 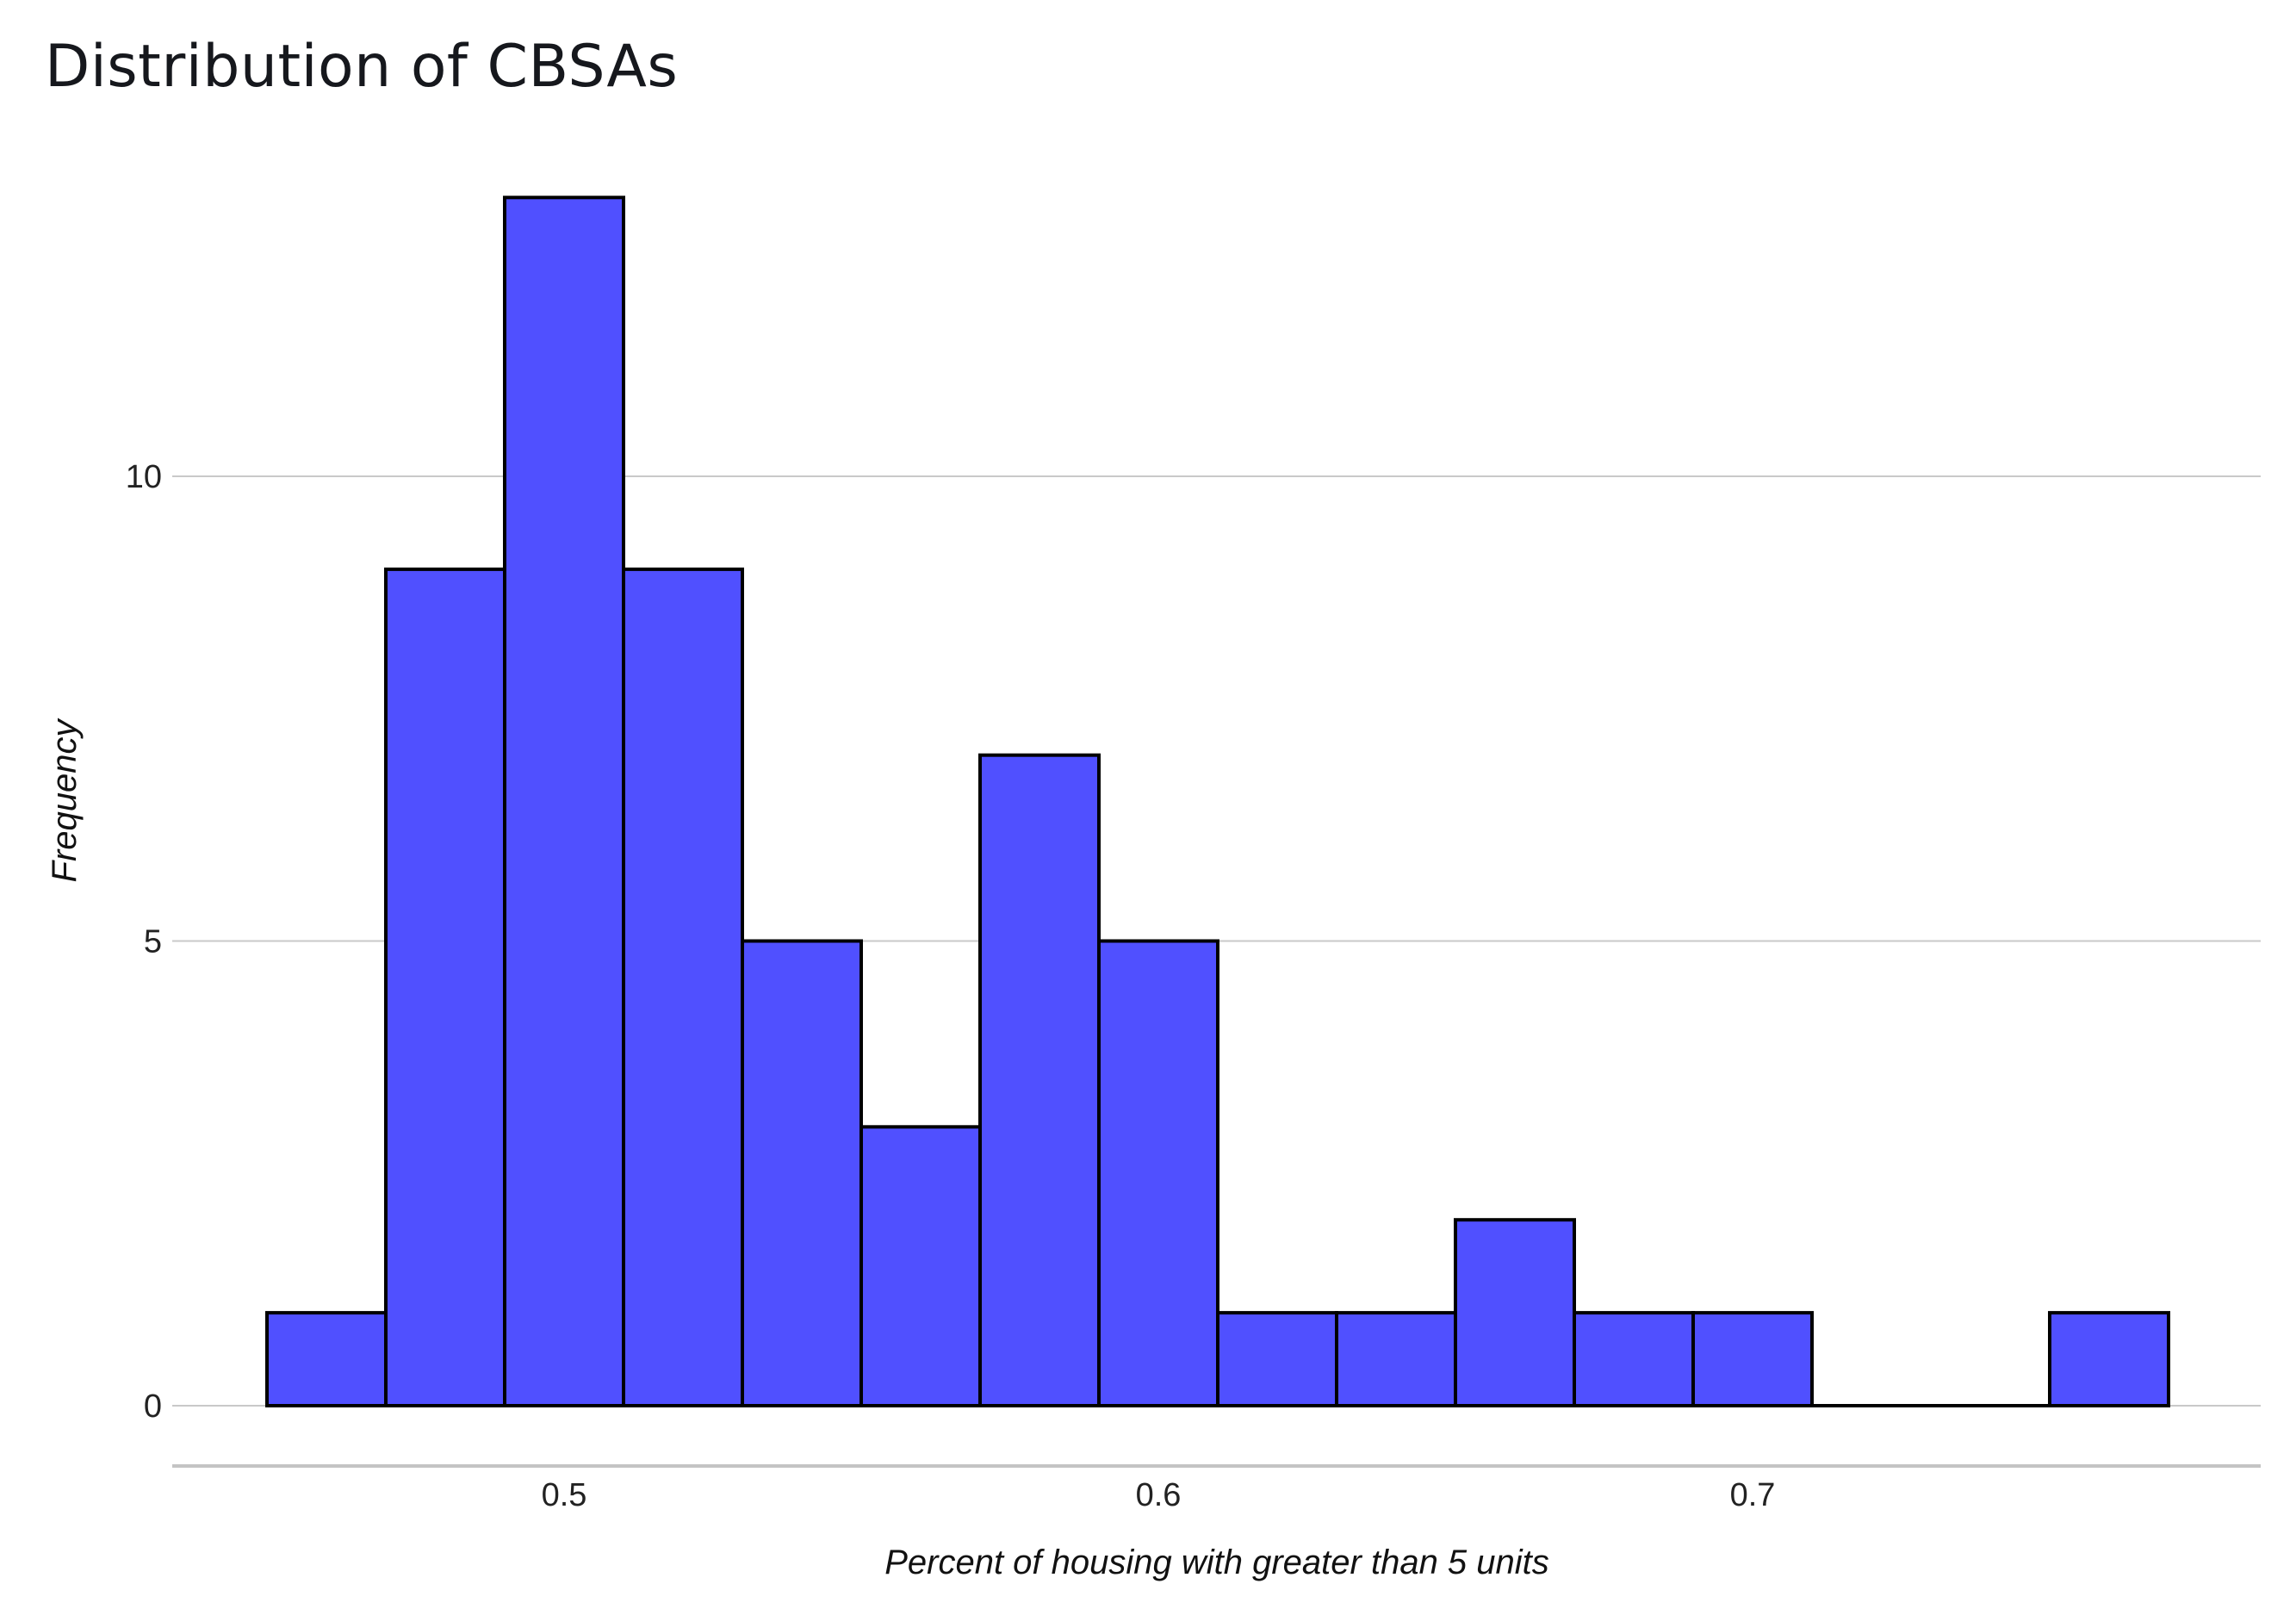 I want to click on x-tick-label: 0.6, so click(x=1159, y=1495).